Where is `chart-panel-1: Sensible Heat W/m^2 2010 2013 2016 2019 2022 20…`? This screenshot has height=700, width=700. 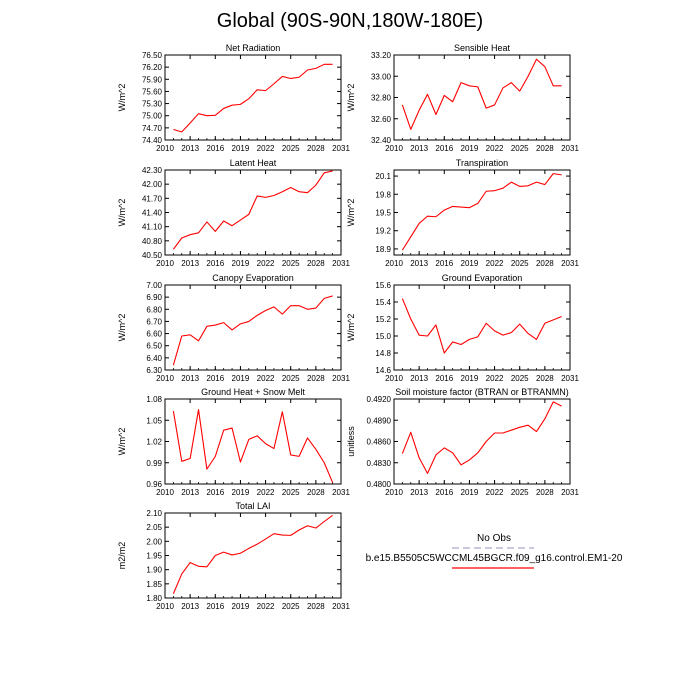 chart-panel-1: Sensible Heat W/m^2 2010 2013 2016 2019 2022 20… is located at coordinates (462, 98).